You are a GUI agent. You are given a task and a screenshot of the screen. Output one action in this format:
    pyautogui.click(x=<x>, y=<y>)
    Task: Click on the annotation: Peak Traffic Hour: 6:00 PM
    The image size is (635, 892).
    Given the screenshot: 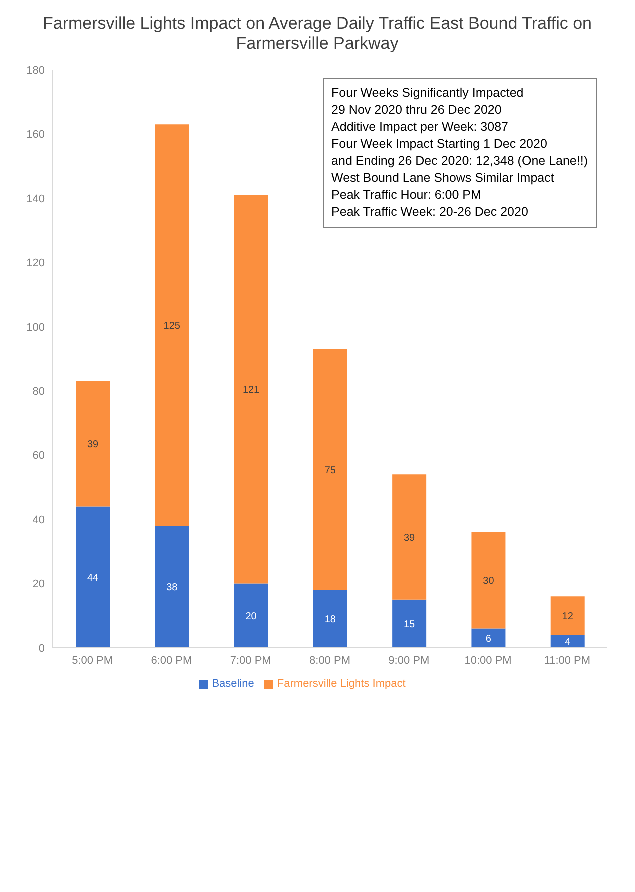 What is the action you would take?
    pyautogui.click(x=407, y=195)
    